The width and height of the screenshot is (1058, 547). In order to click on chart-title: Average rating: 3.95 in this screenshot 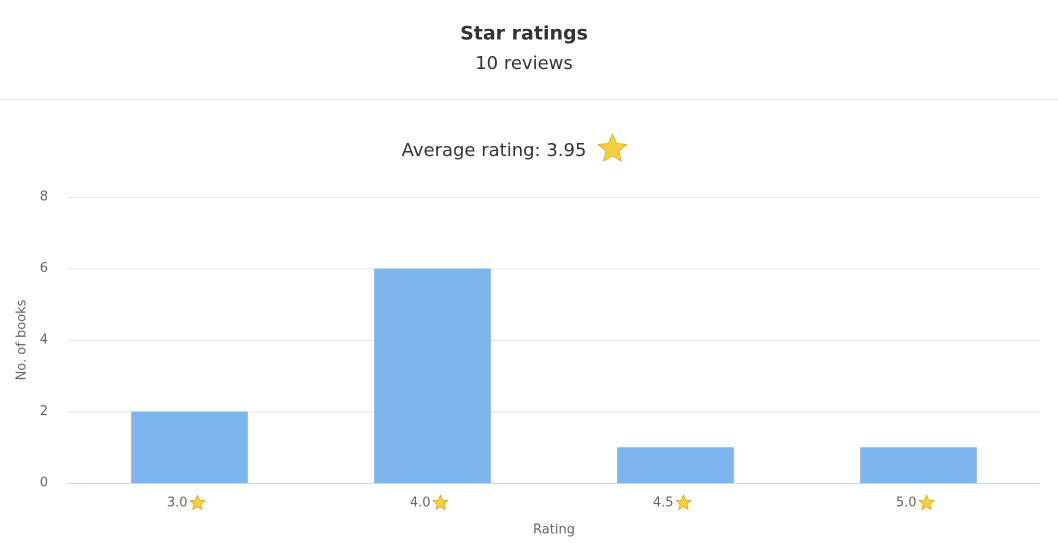, I will do `click(494, 150)`.